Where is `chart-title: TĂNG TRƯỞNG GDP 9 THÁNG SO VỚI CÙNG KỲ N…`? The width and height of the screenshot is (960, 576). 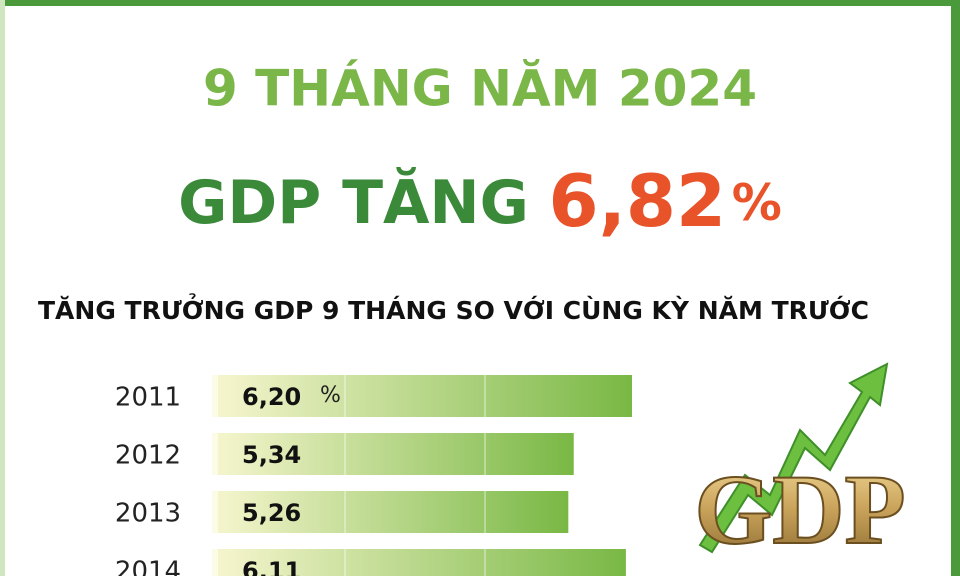
chart-title: TĂNG TRƯỞNG GDP 9 THÁNG SO VỚI CÙNG KỲ N… is located at coordinates (453, 308).